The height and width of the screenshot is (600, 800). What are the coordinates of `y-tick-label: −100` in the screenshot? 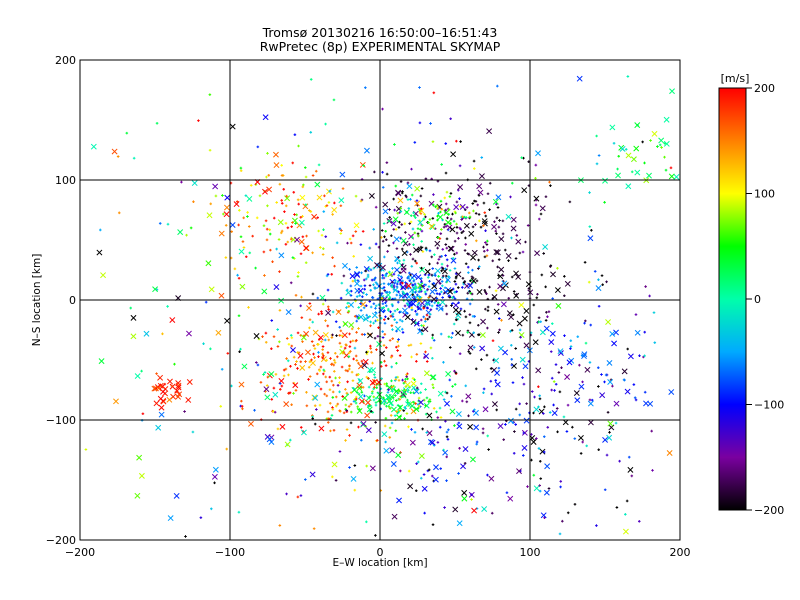 It's located at (61, 420).